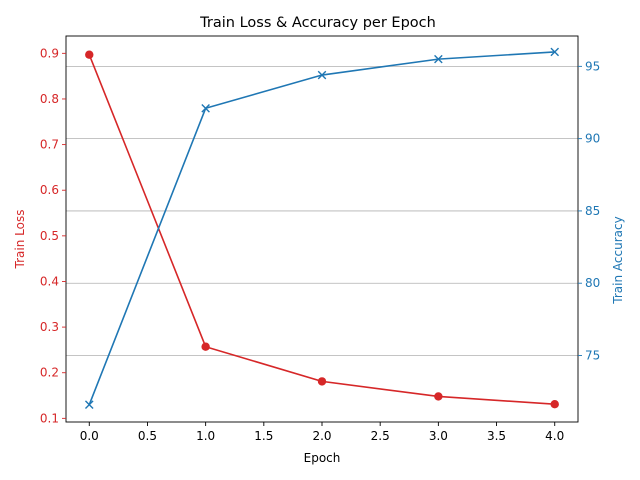  Describe the element at coordinates (49, 190) in the screenshot. I see `left-tick-label: 0.6` at that location.